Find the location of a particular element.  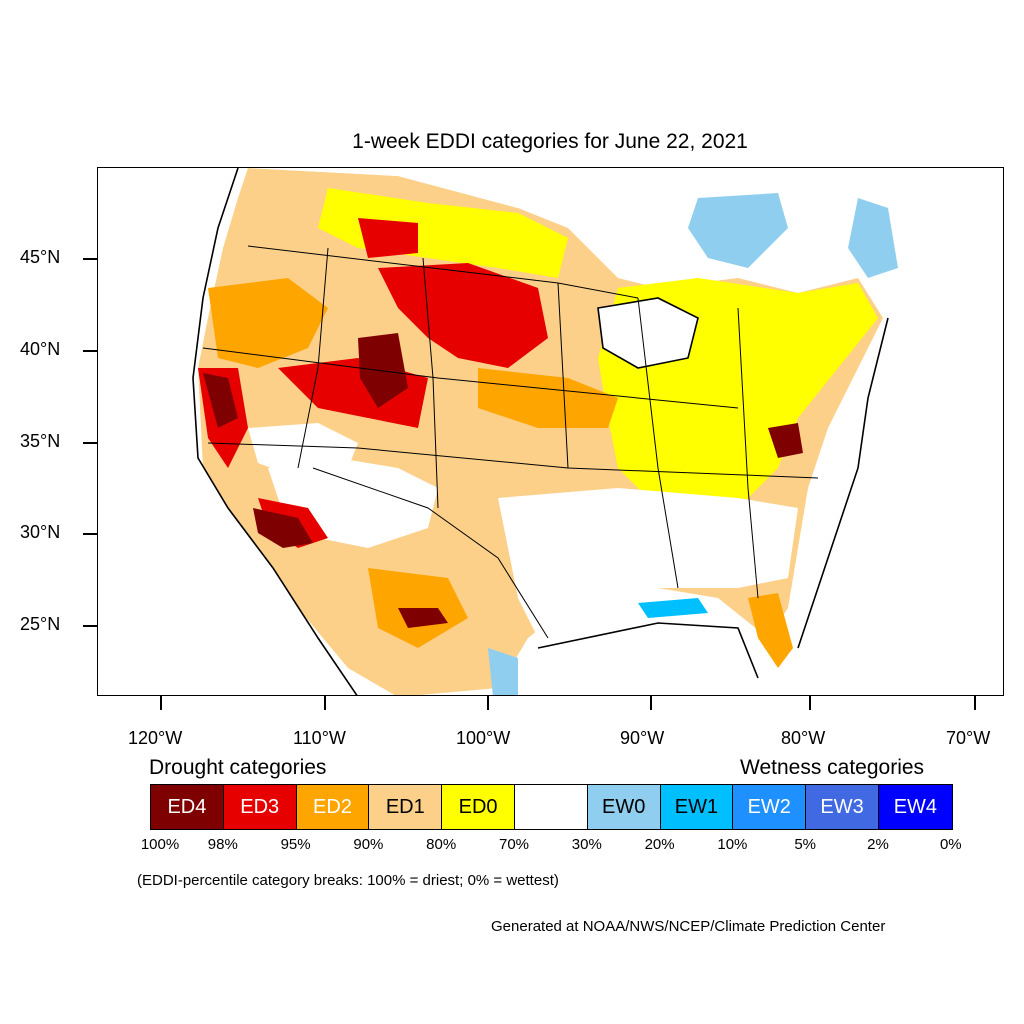

white-southeast is located at coordinates (648, 563).